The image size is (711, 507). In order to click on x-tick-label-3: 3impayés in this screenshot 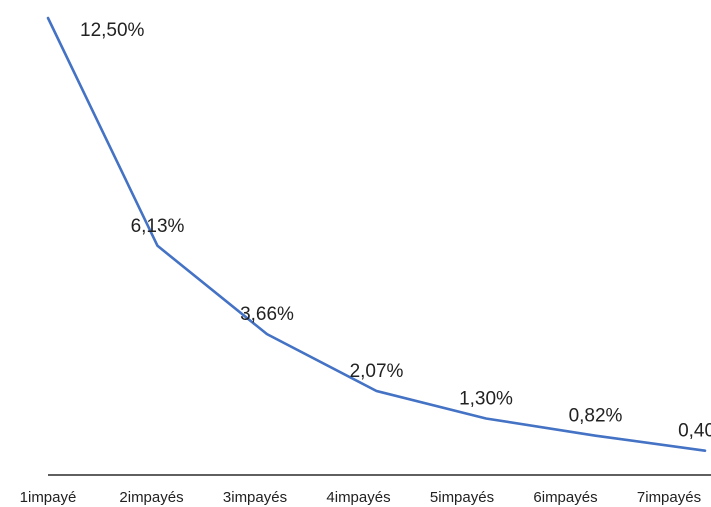, I will do `click(255, 497)`.